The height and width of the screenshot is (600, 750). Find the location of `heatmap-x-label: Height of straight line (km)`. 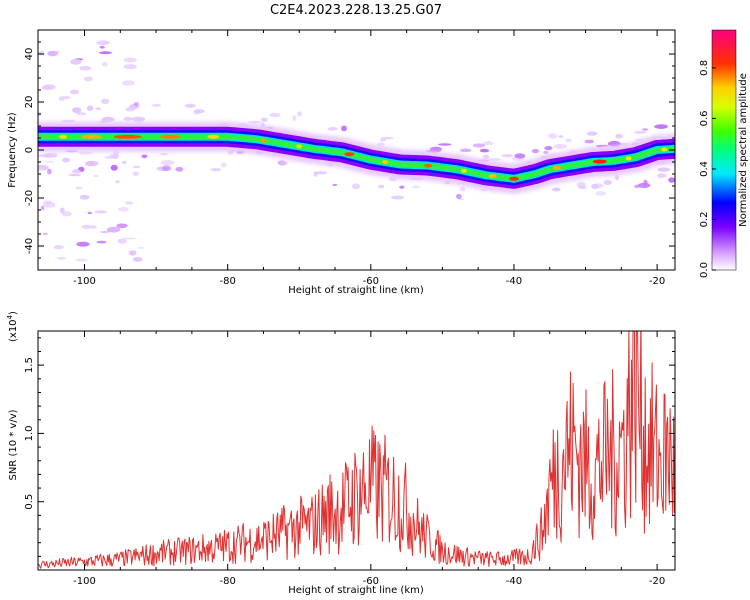

heatmap-x-label: Height of straight line (km) is located at coordinates (356, 290).